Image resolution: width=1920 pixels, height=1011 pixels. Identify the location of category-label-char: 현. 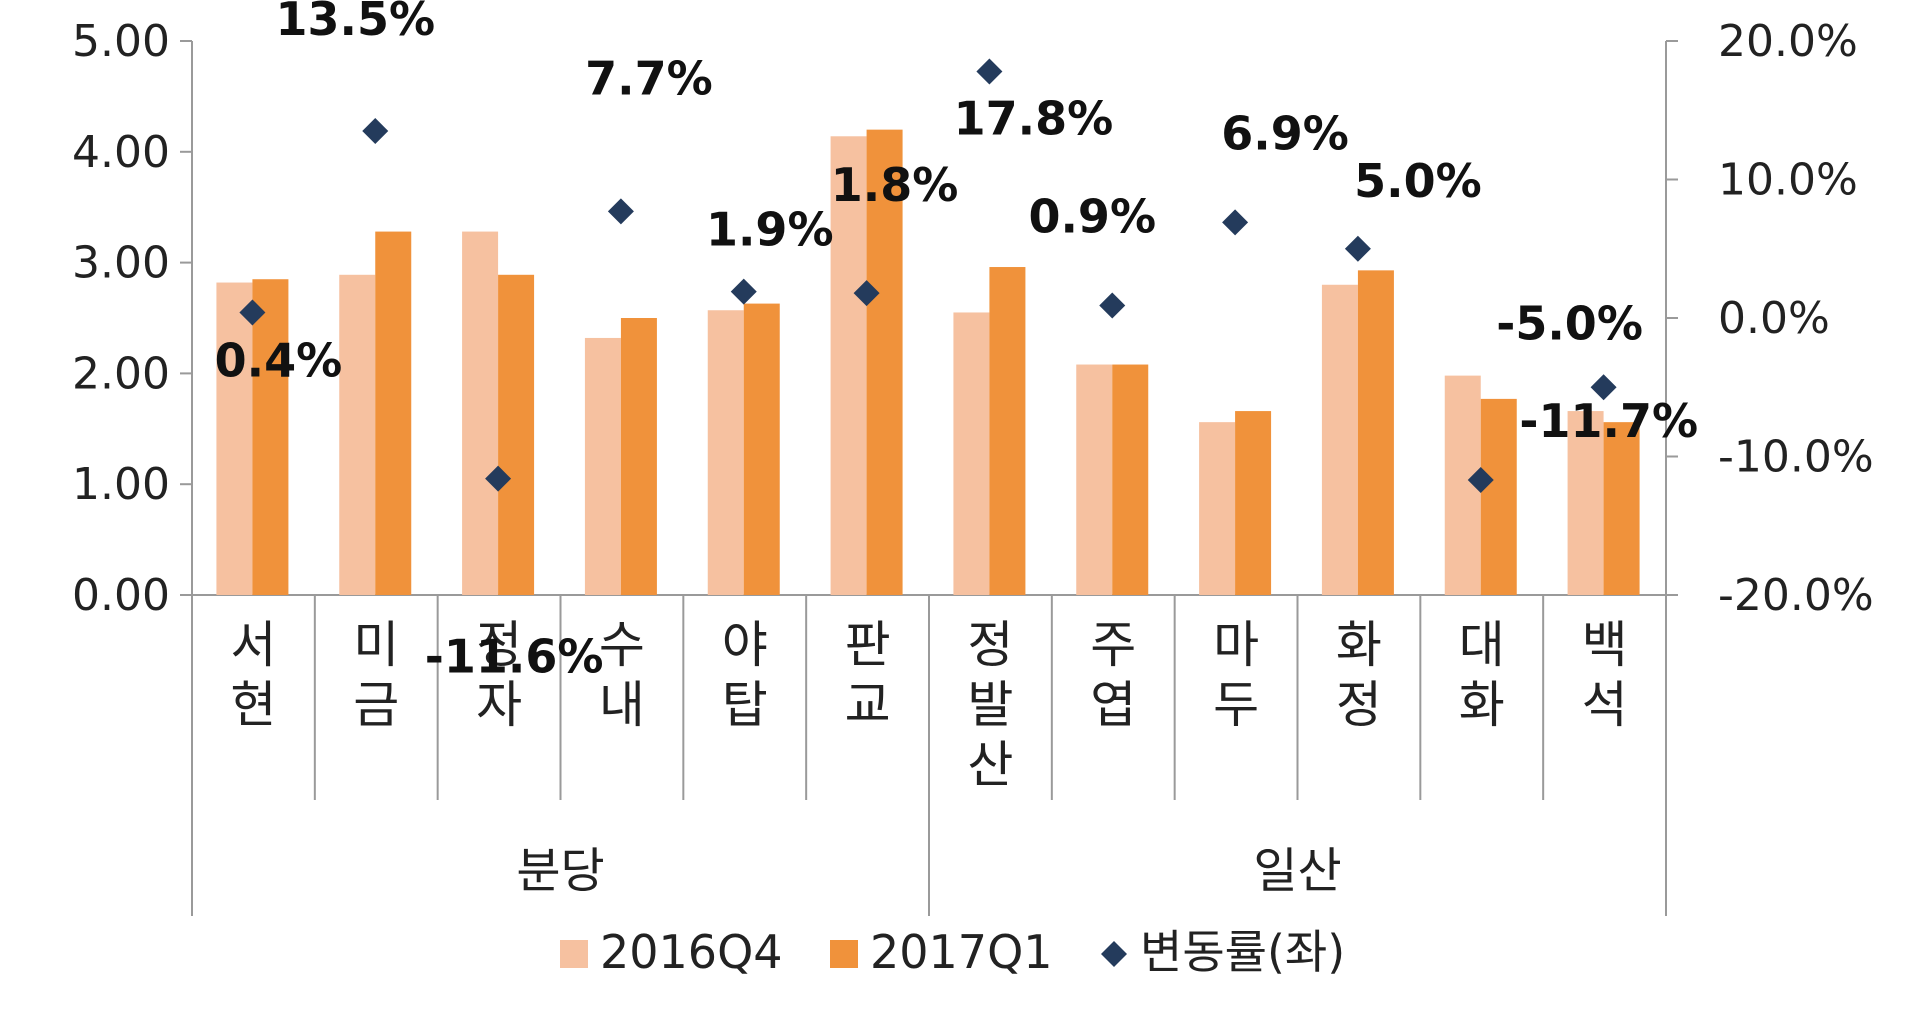
(253, 705).